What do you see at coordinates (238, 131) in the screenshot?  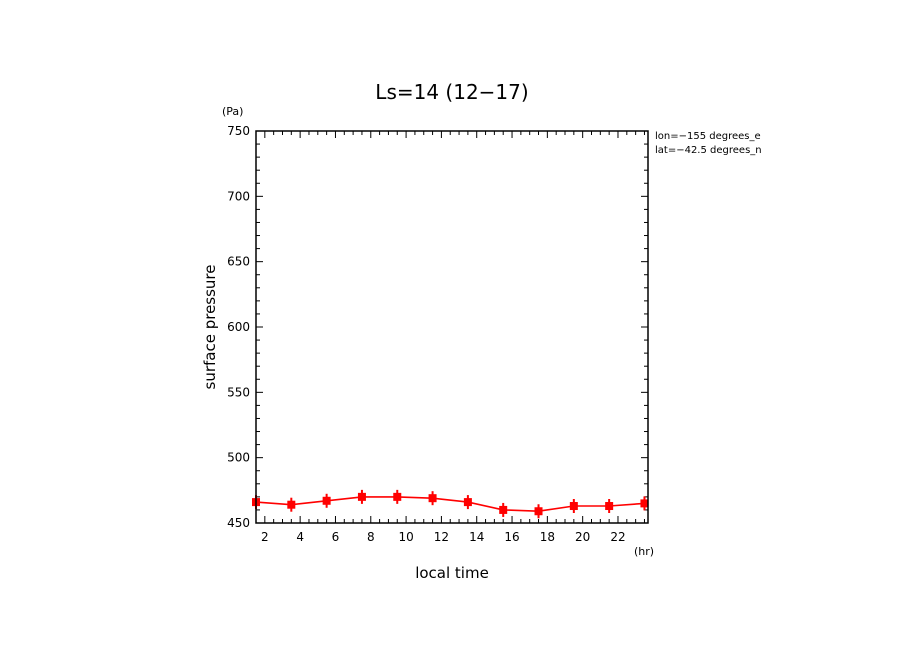 I see `y-tick-label: 750` at bounding box center [238, 131].